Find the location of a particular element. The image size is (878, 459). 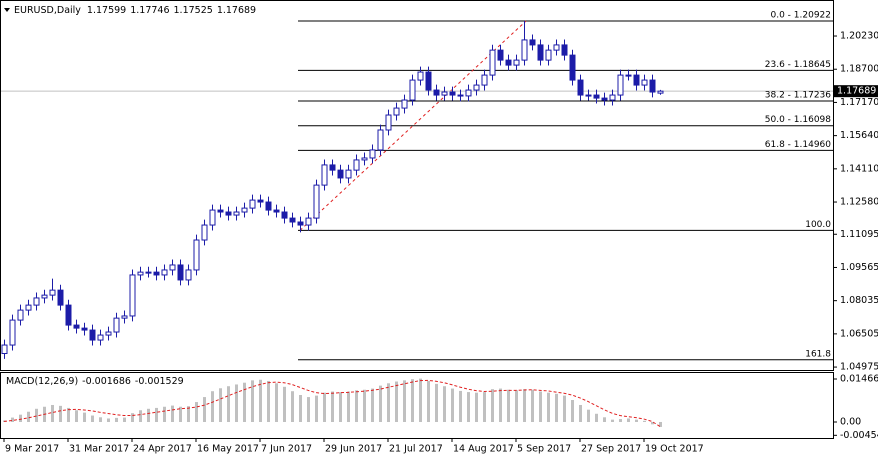

fib-label: 0.0 - 1.20922 is located at coordinates (801, 16).